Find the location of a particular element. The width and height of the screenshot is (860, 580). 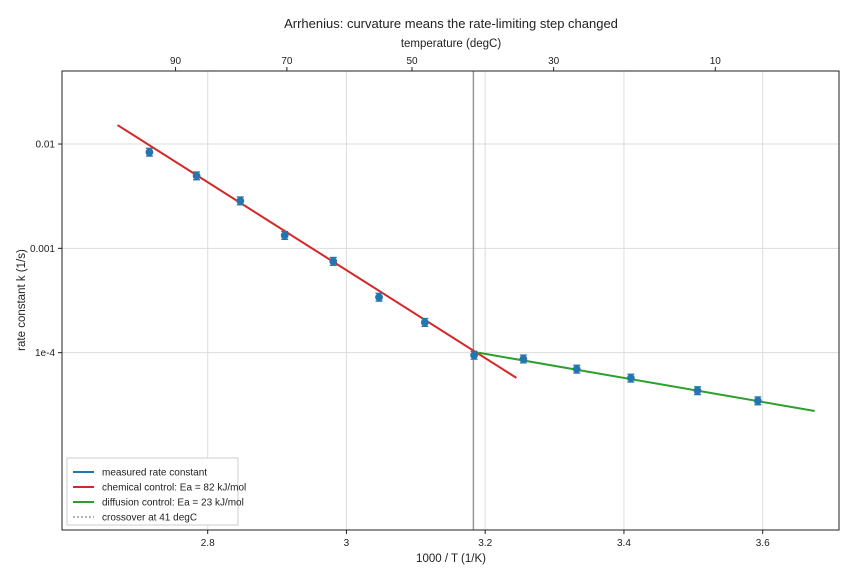

legend-label: diffusion control: Ea = 23 kJ/mol is located at coordinates (173, 503).